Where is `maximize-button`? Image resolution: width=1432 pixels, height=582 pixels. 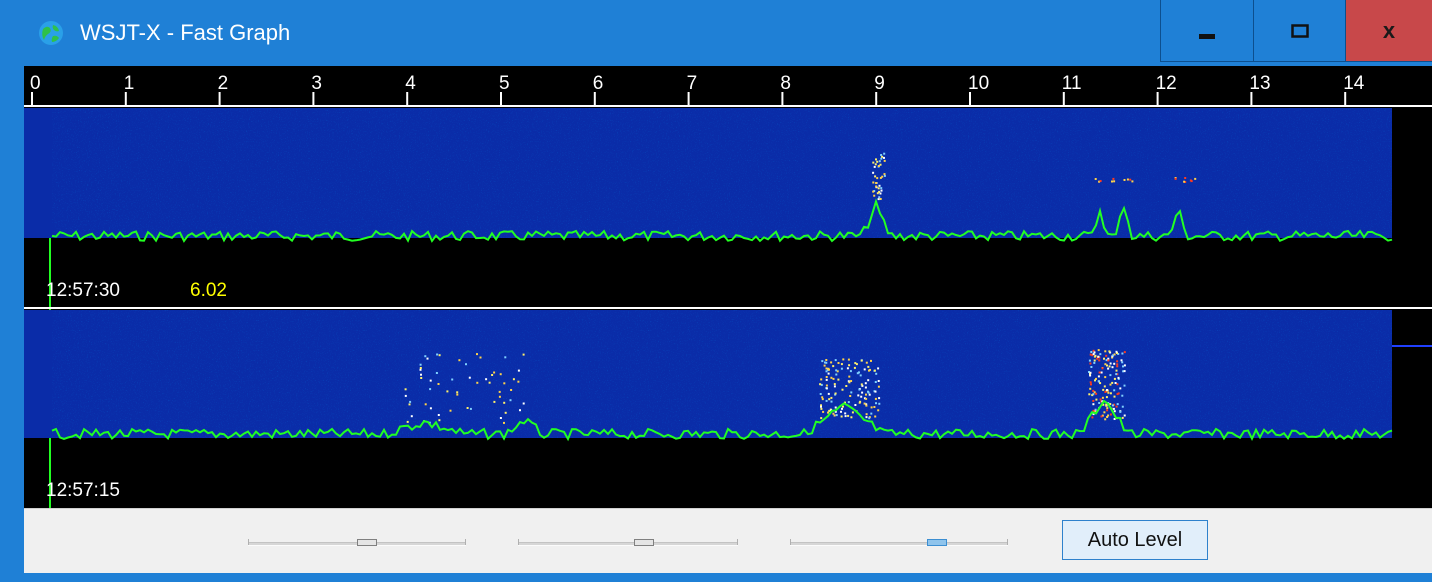
maximize-button is located at coordinates (1300, 31).